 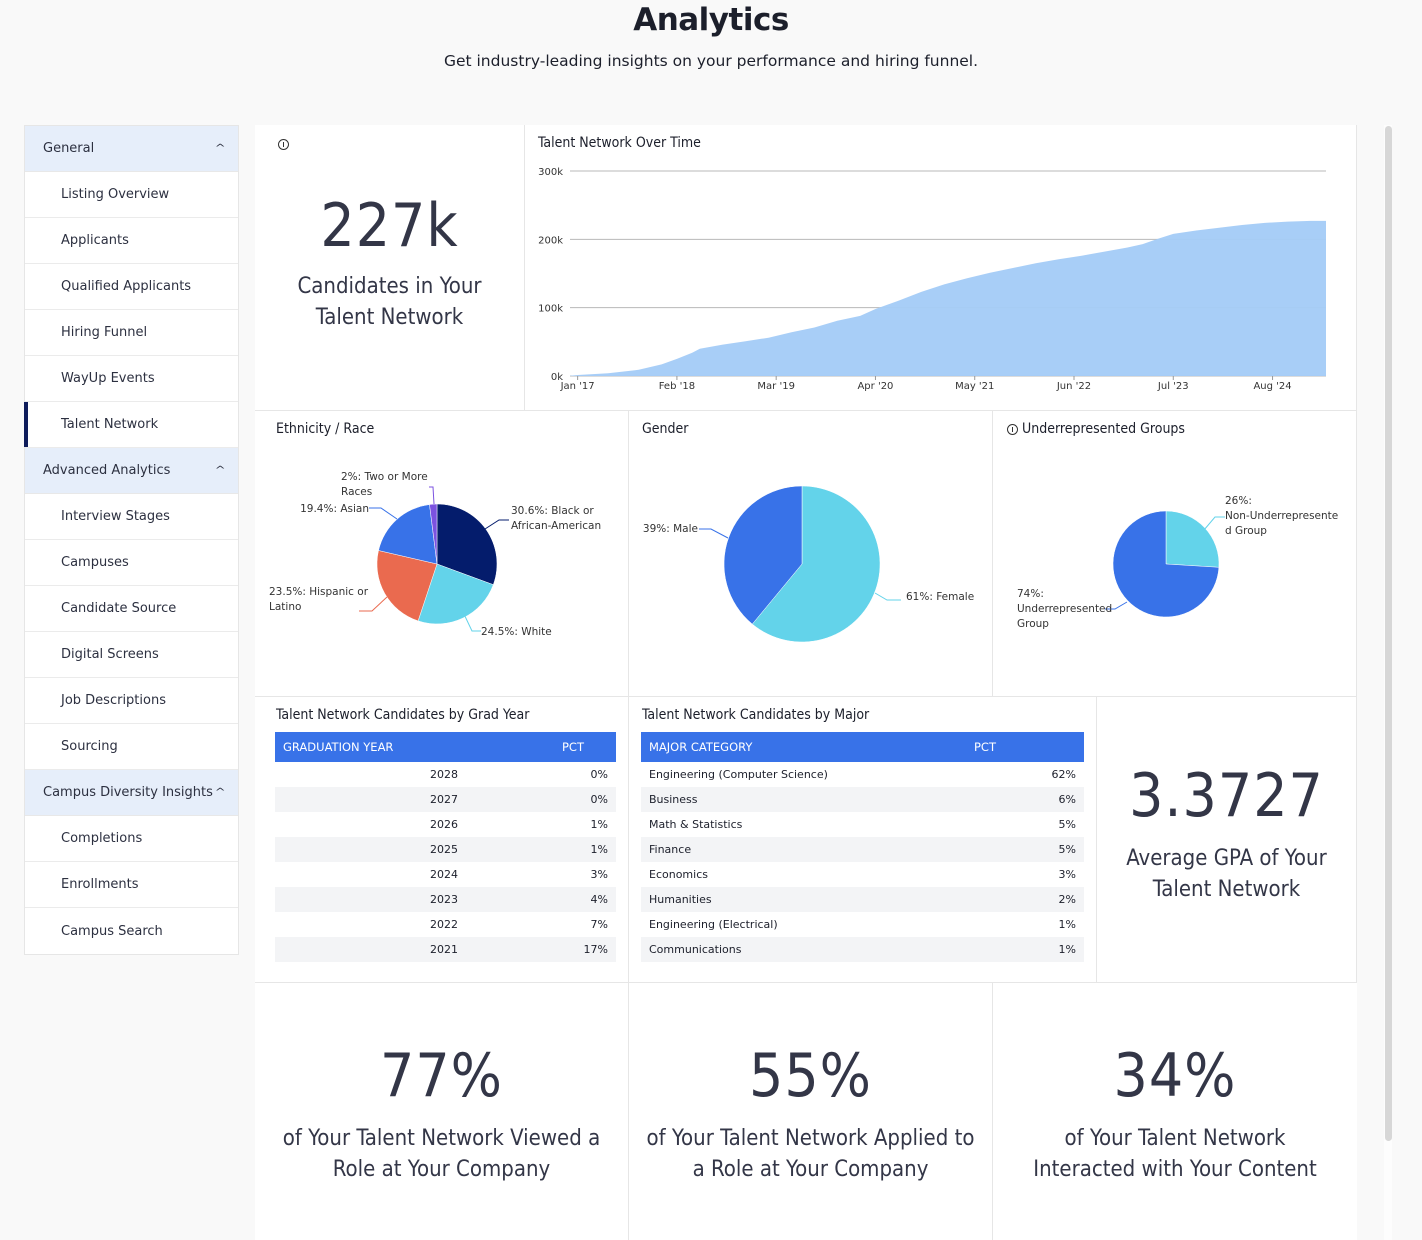 What do you see at coordinates (131, 149) in the screenshot?
I see `sidebar-group-general: General ^` at bounding box center [131, 149].